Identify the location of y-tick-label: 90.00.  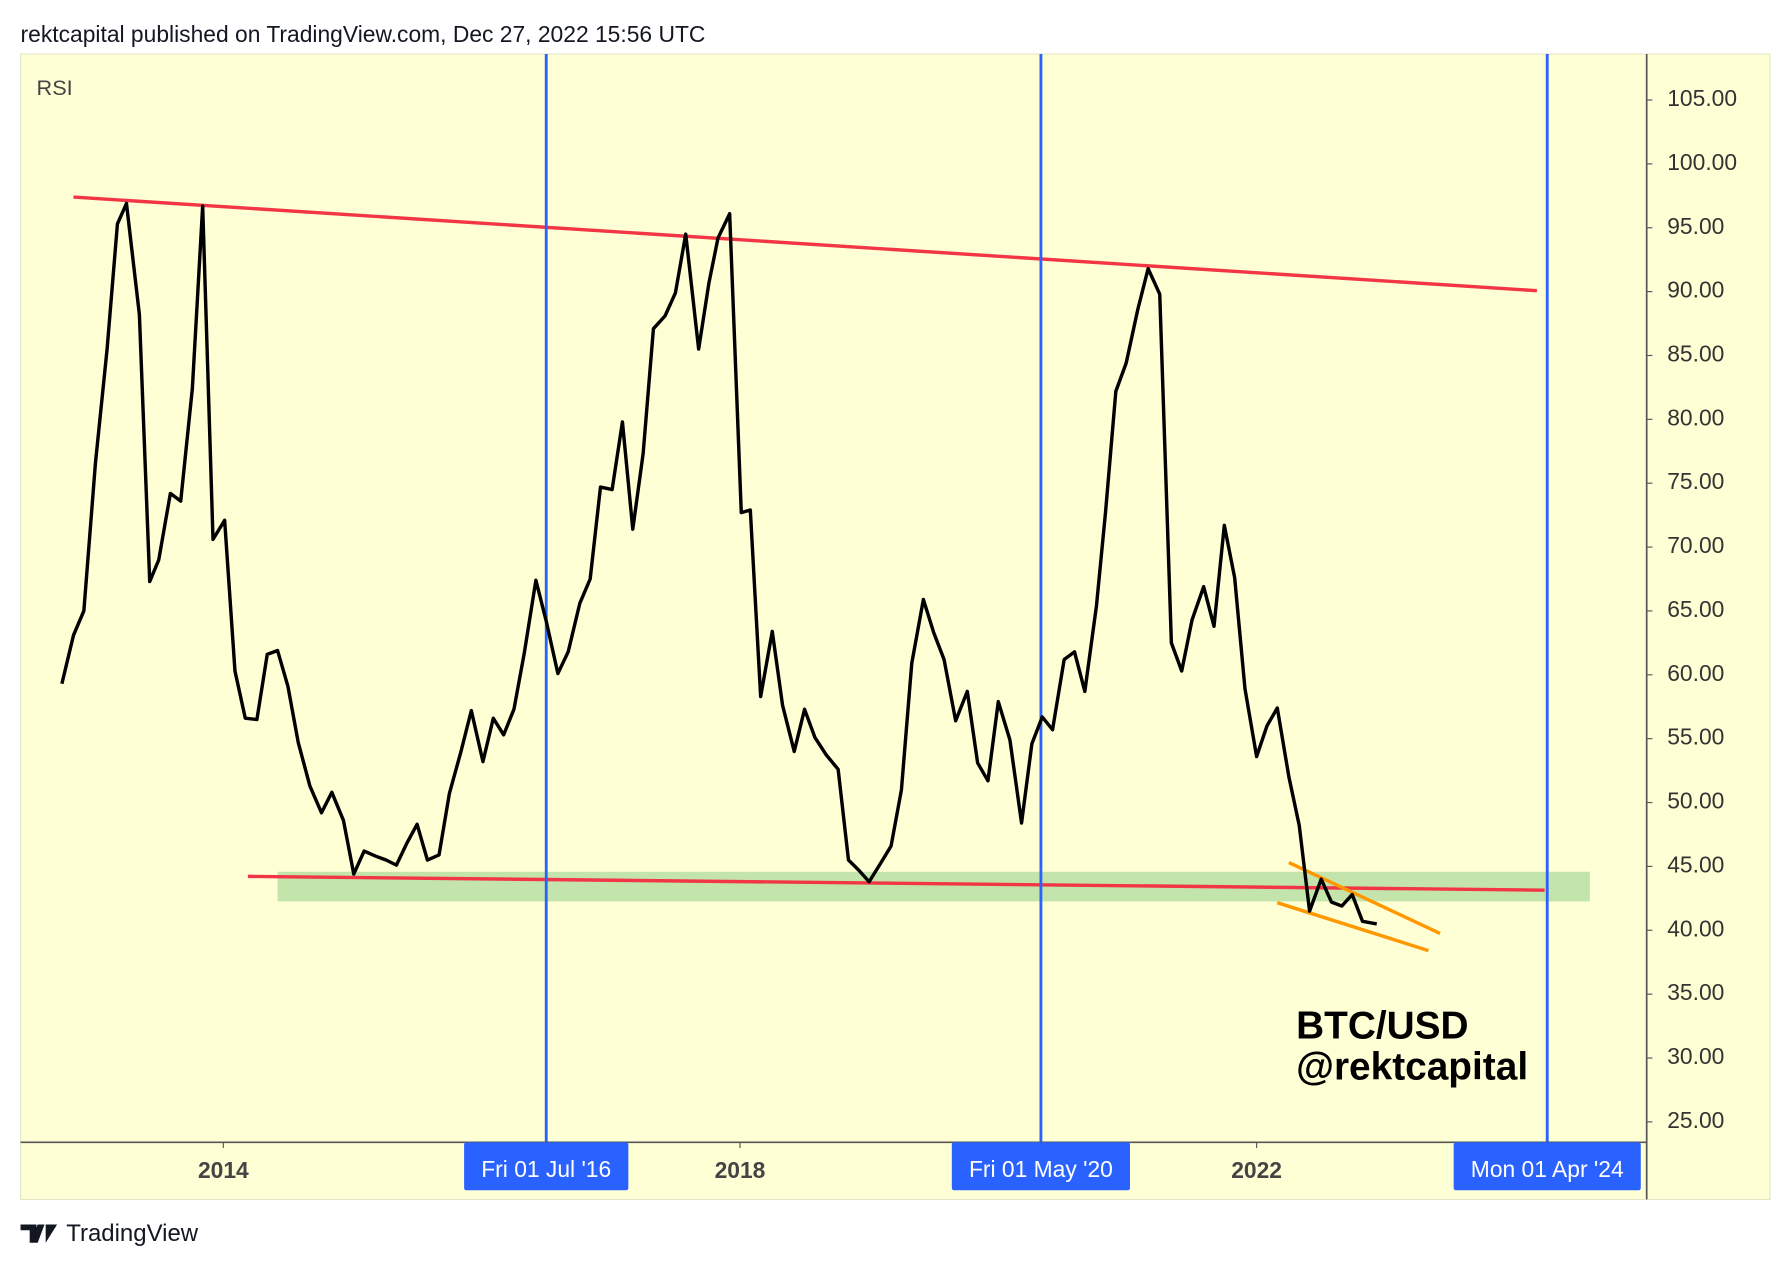
(1695, 290).